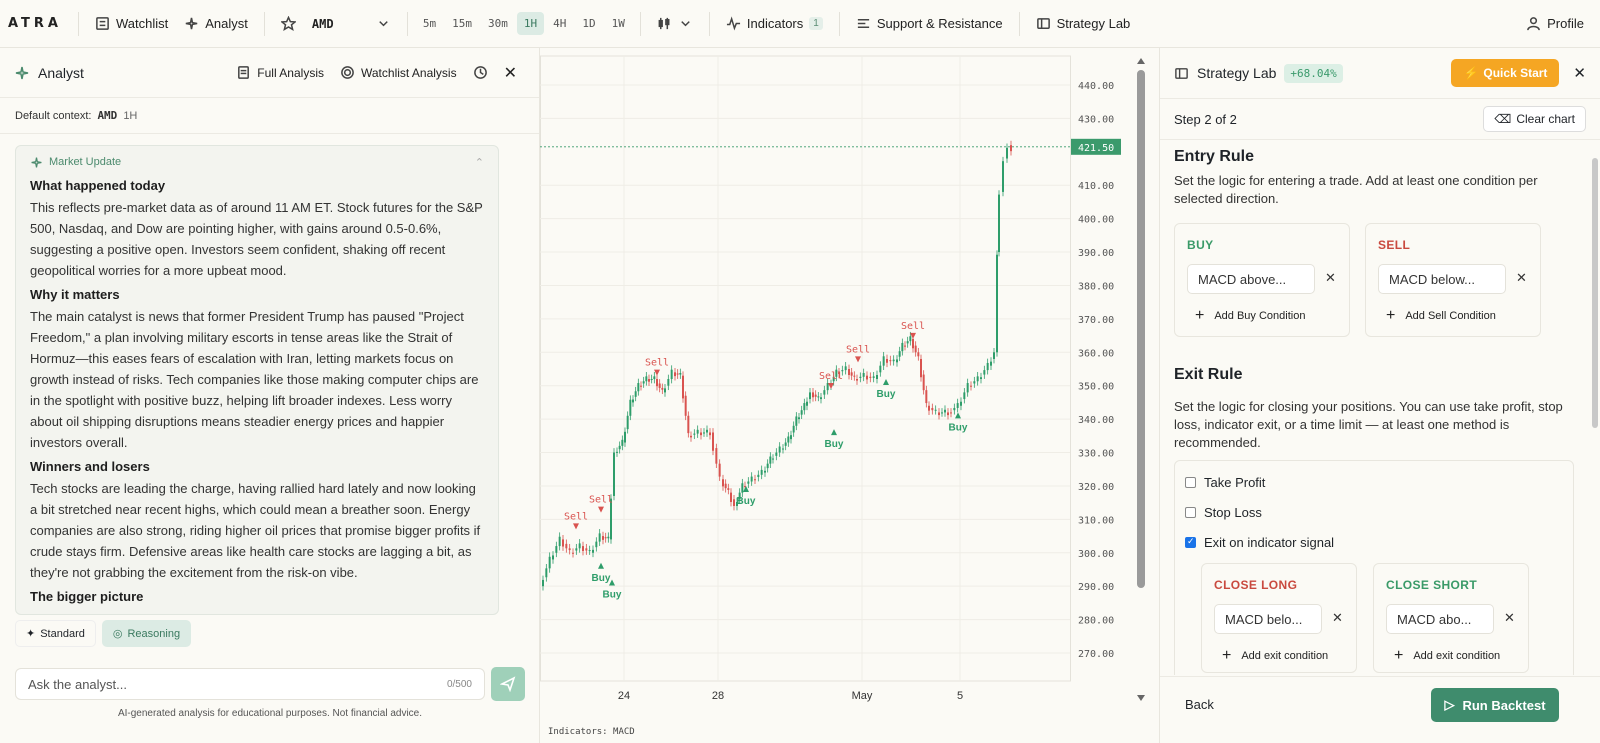 Image resolution: width=1600 pixels, height=743 pixels. I want to click on timeframe-15m: 15m, so click(462, 23).